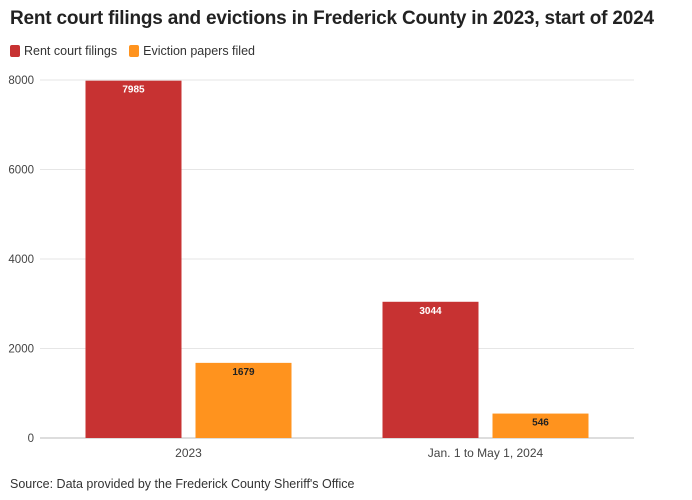 This screenshot has height=500, width=692. What do you see at coordinates (31, 439) in the screenshot?
I see `y-tick-label-0: 0` at bounding box center [31, 439].